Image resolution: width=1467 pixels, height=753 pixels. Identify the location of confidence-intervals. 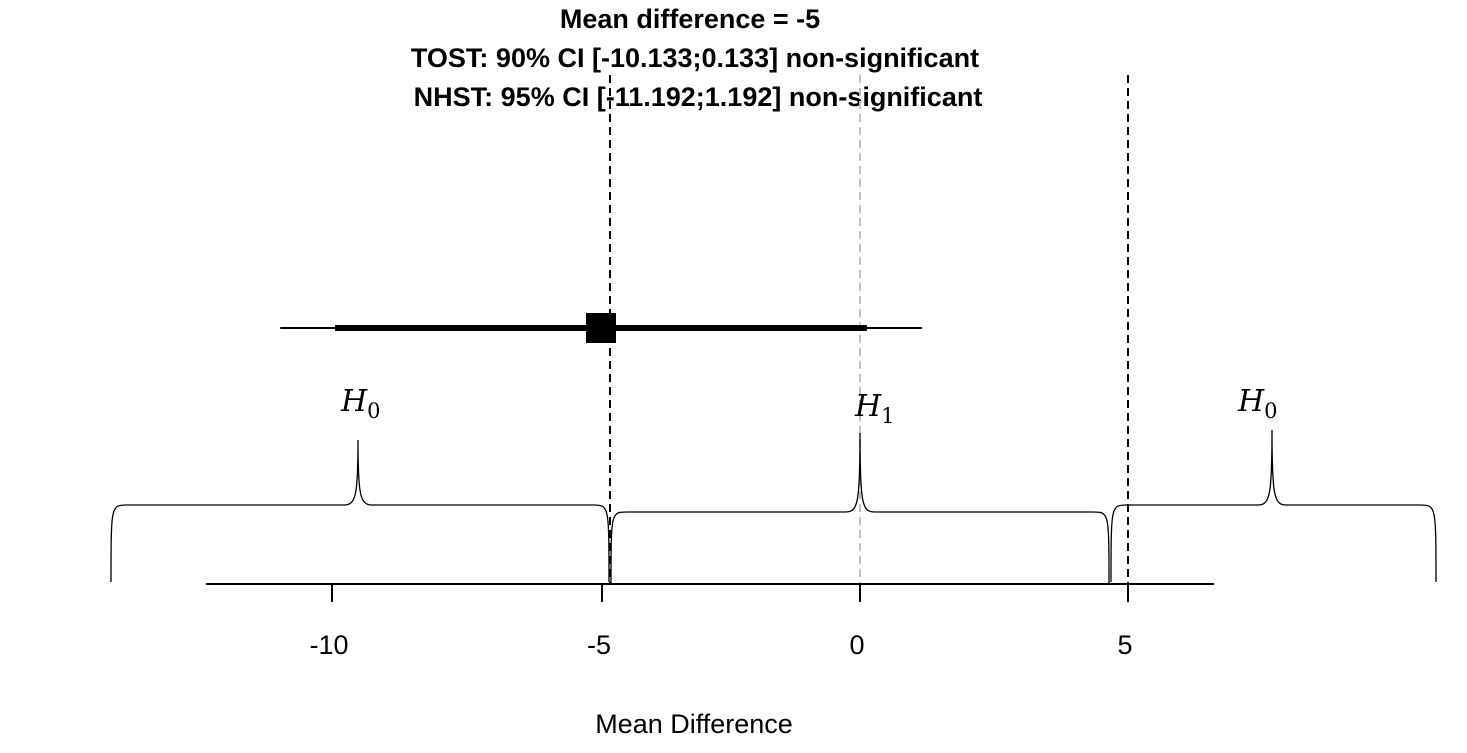
(601, 328).